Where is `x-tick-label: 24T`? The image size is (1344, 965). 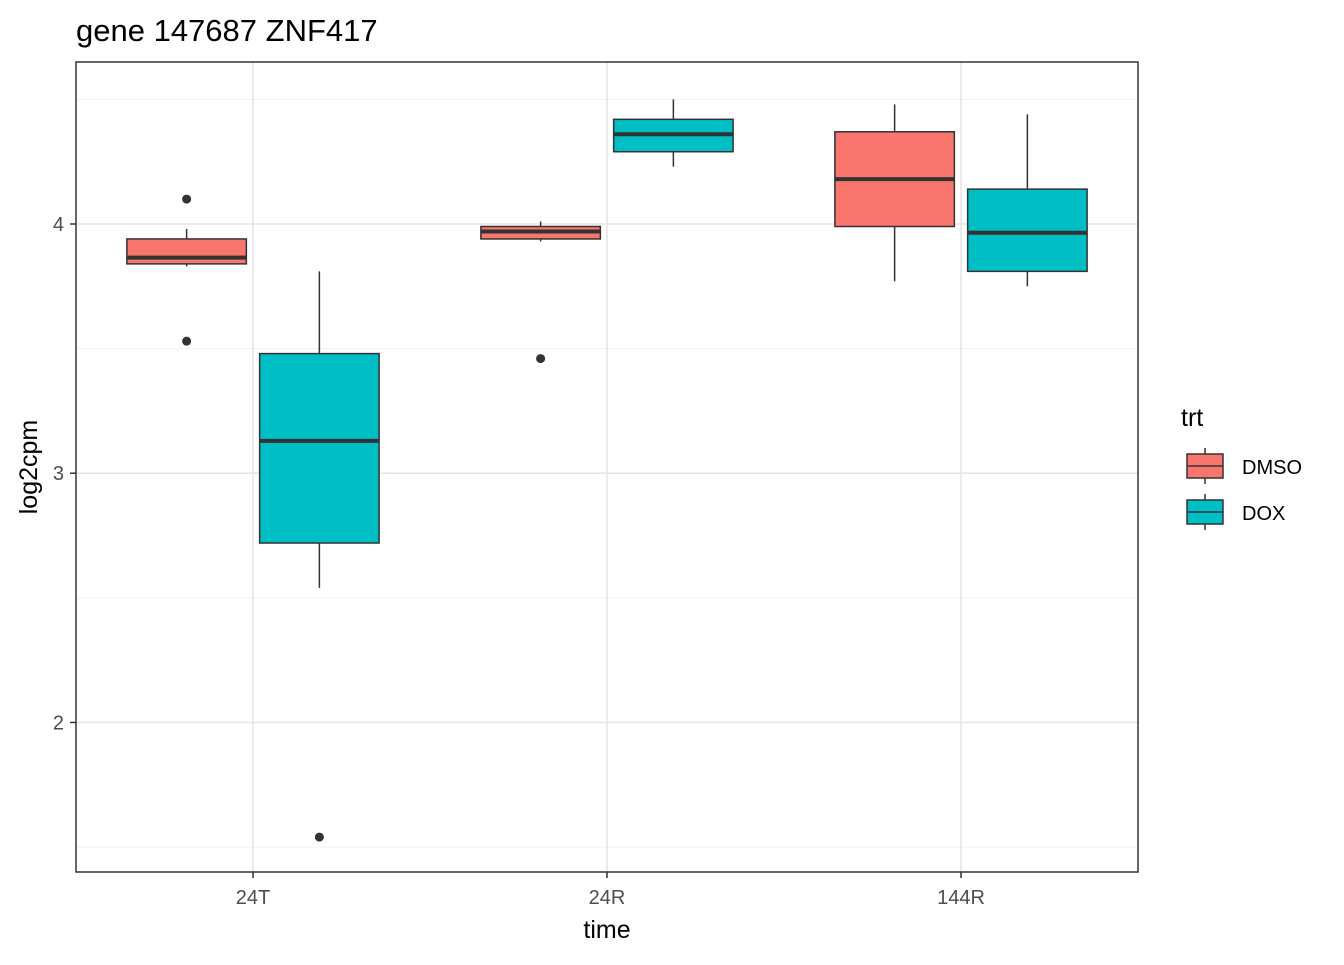
x-tick-label: 24T is located at coordinates (253, 898).